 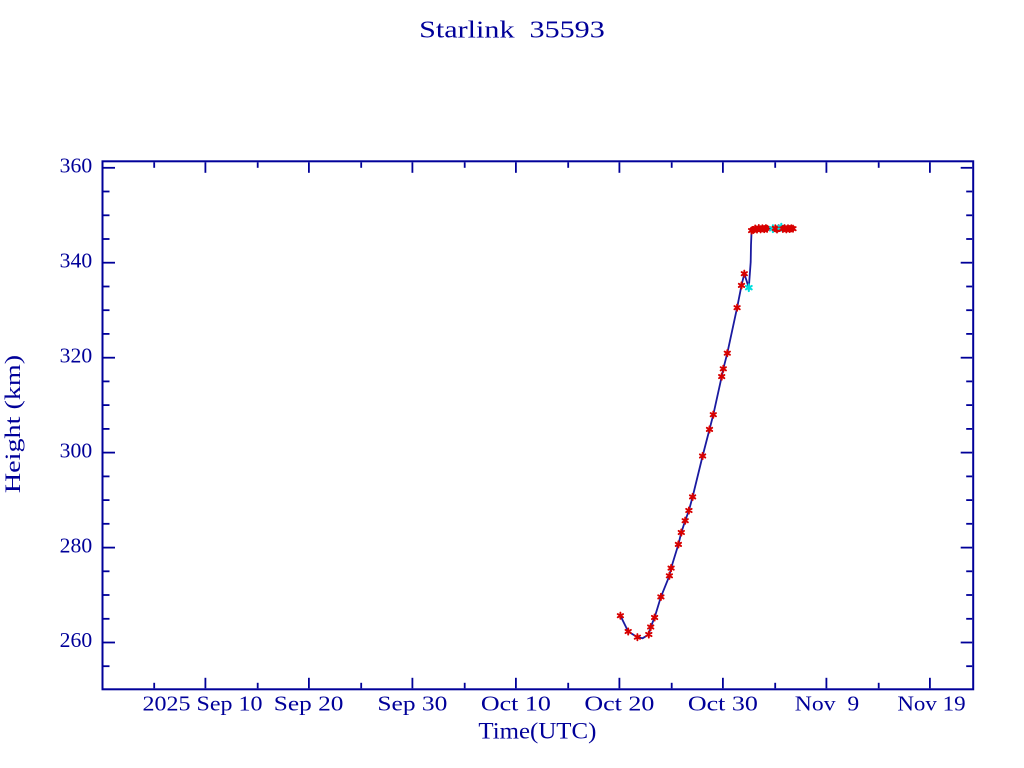 I want to click on svg-text: Time(UTC), so click(x=537, y=731).